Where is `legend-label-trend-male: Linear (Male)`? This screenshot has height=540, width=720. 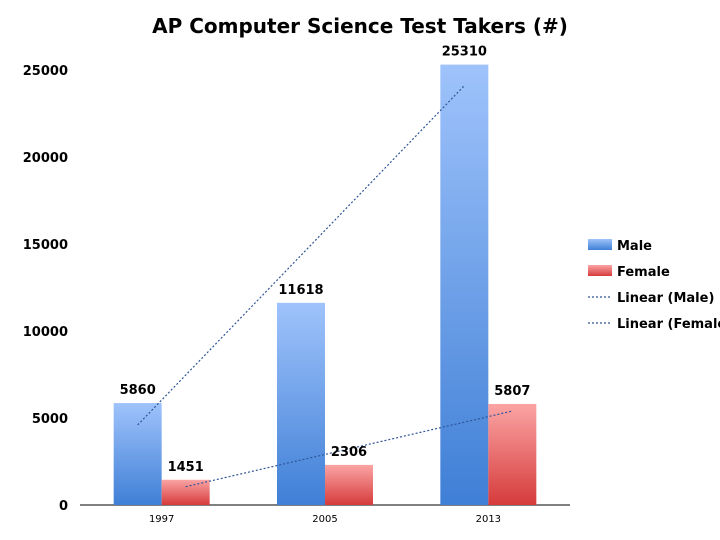 legend-label-trend-male: Linear (Male) is located at coordinates (665, 298).